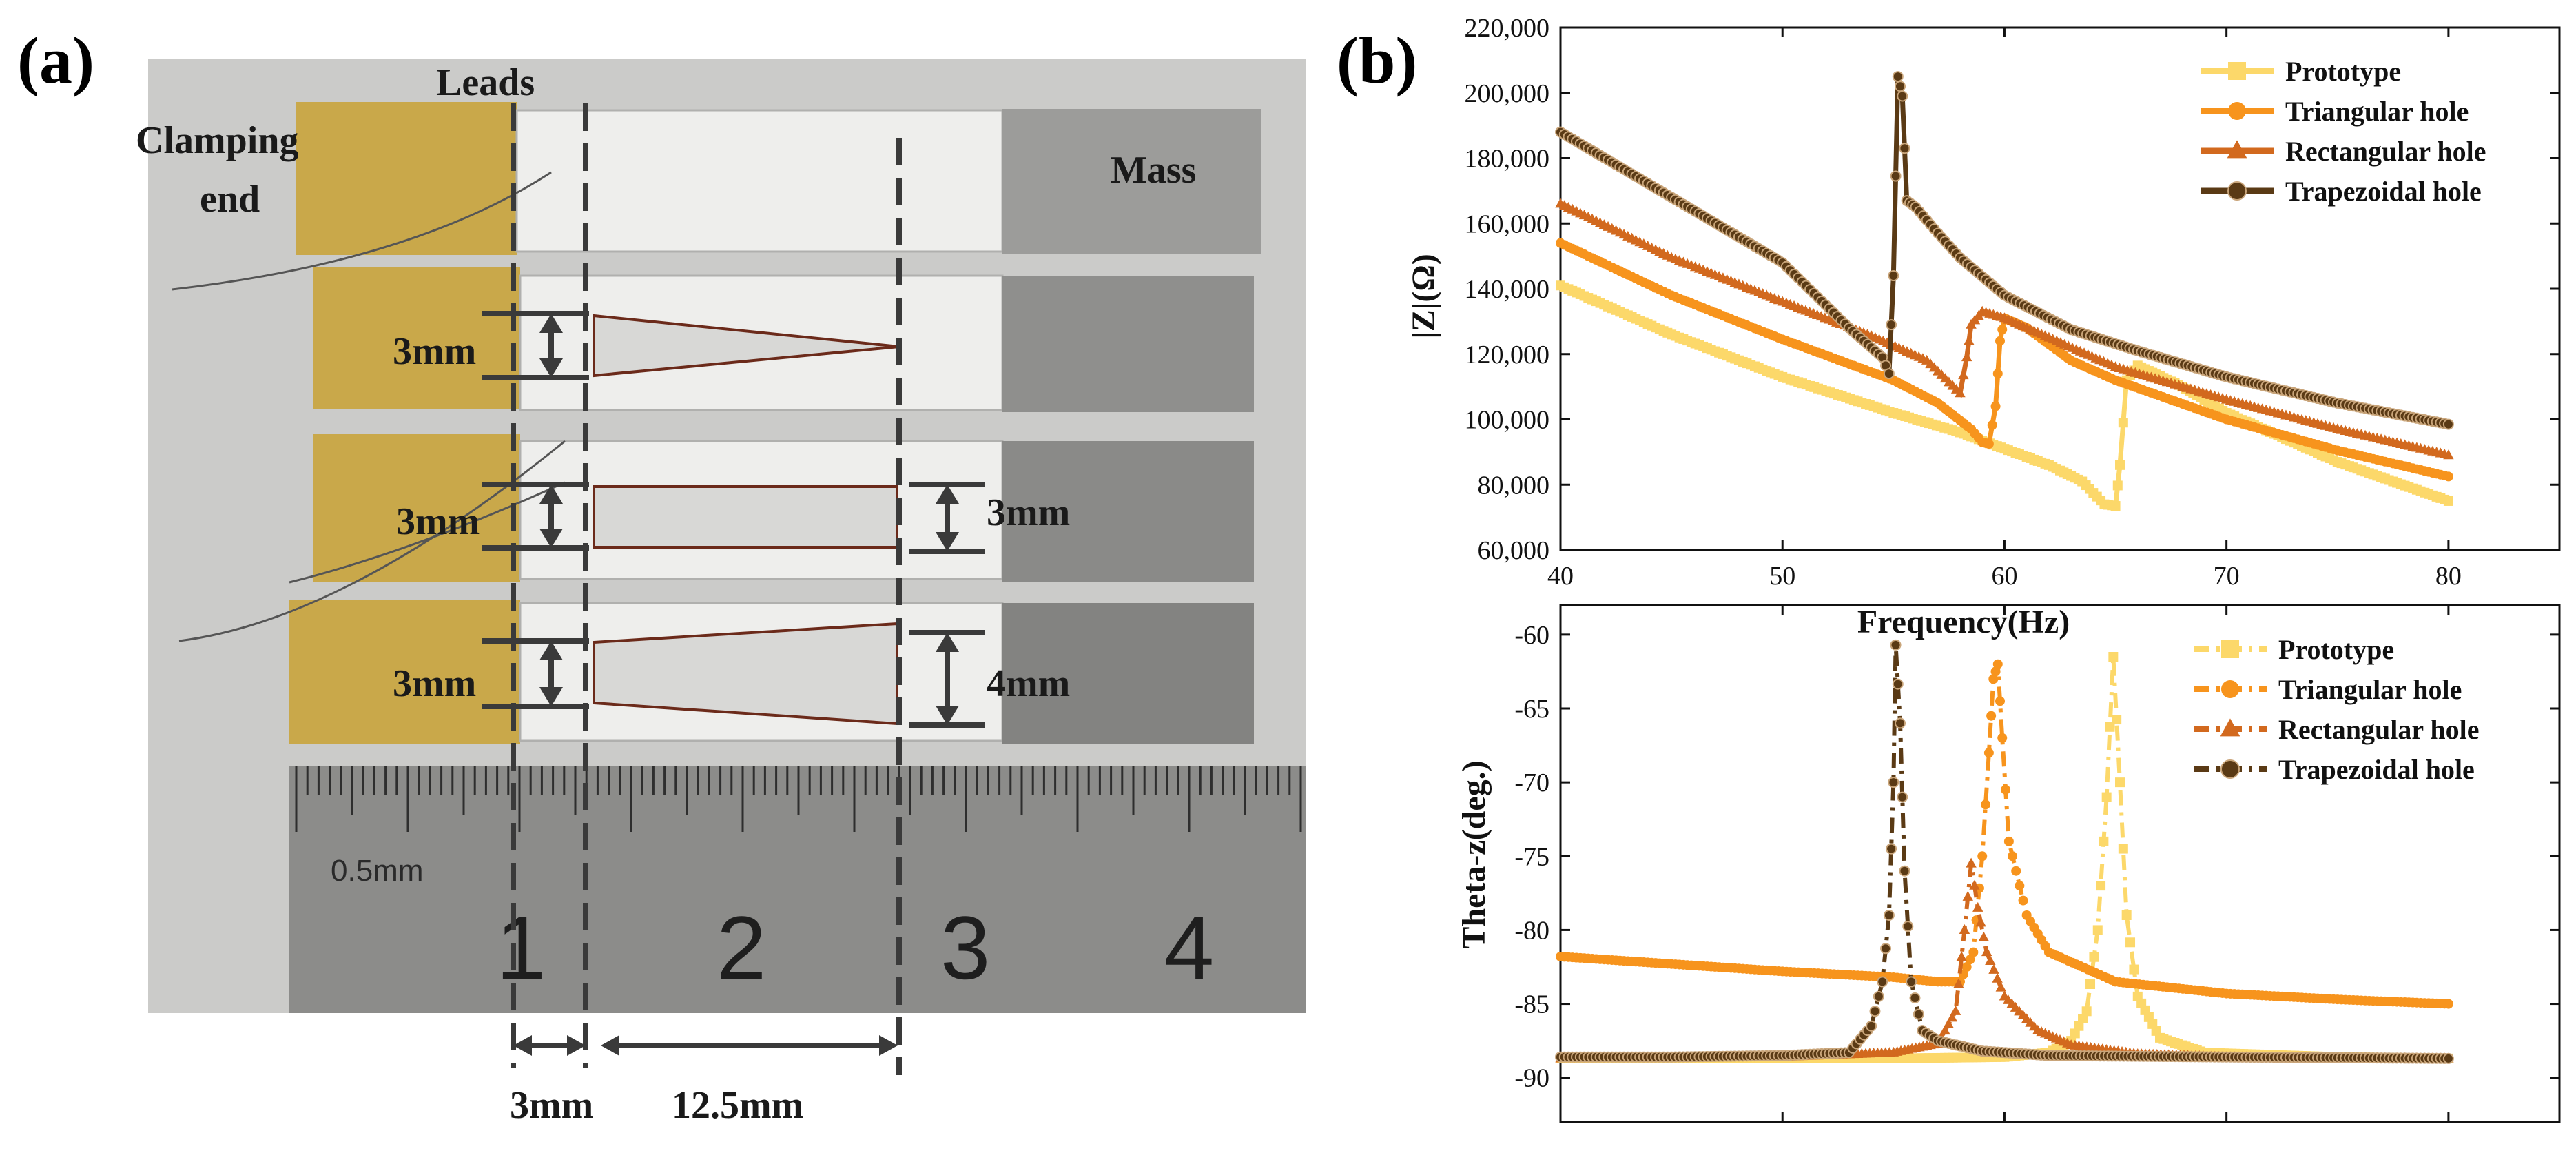  Describe the element at coordinates (1507, 93) in the screenshot. I see `y-tick-label: 200,000` at that location.